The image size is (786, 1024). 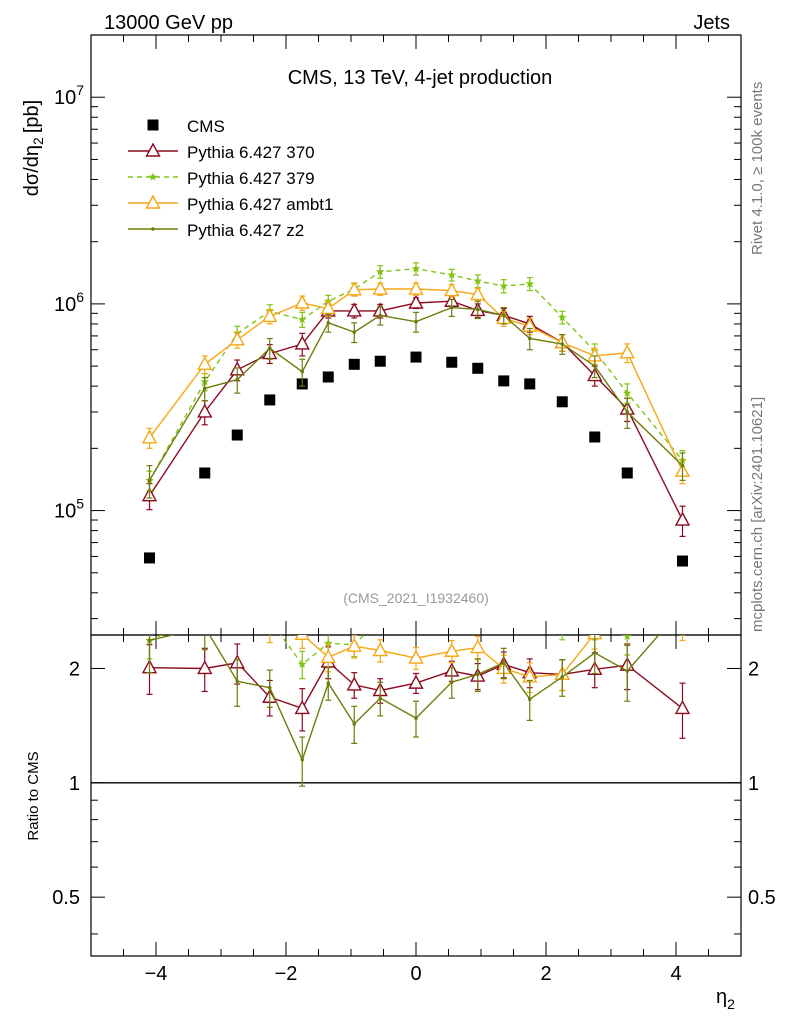 I want to click on legend-label: Pythia 6.427 z2, so click(x=245, y=230).